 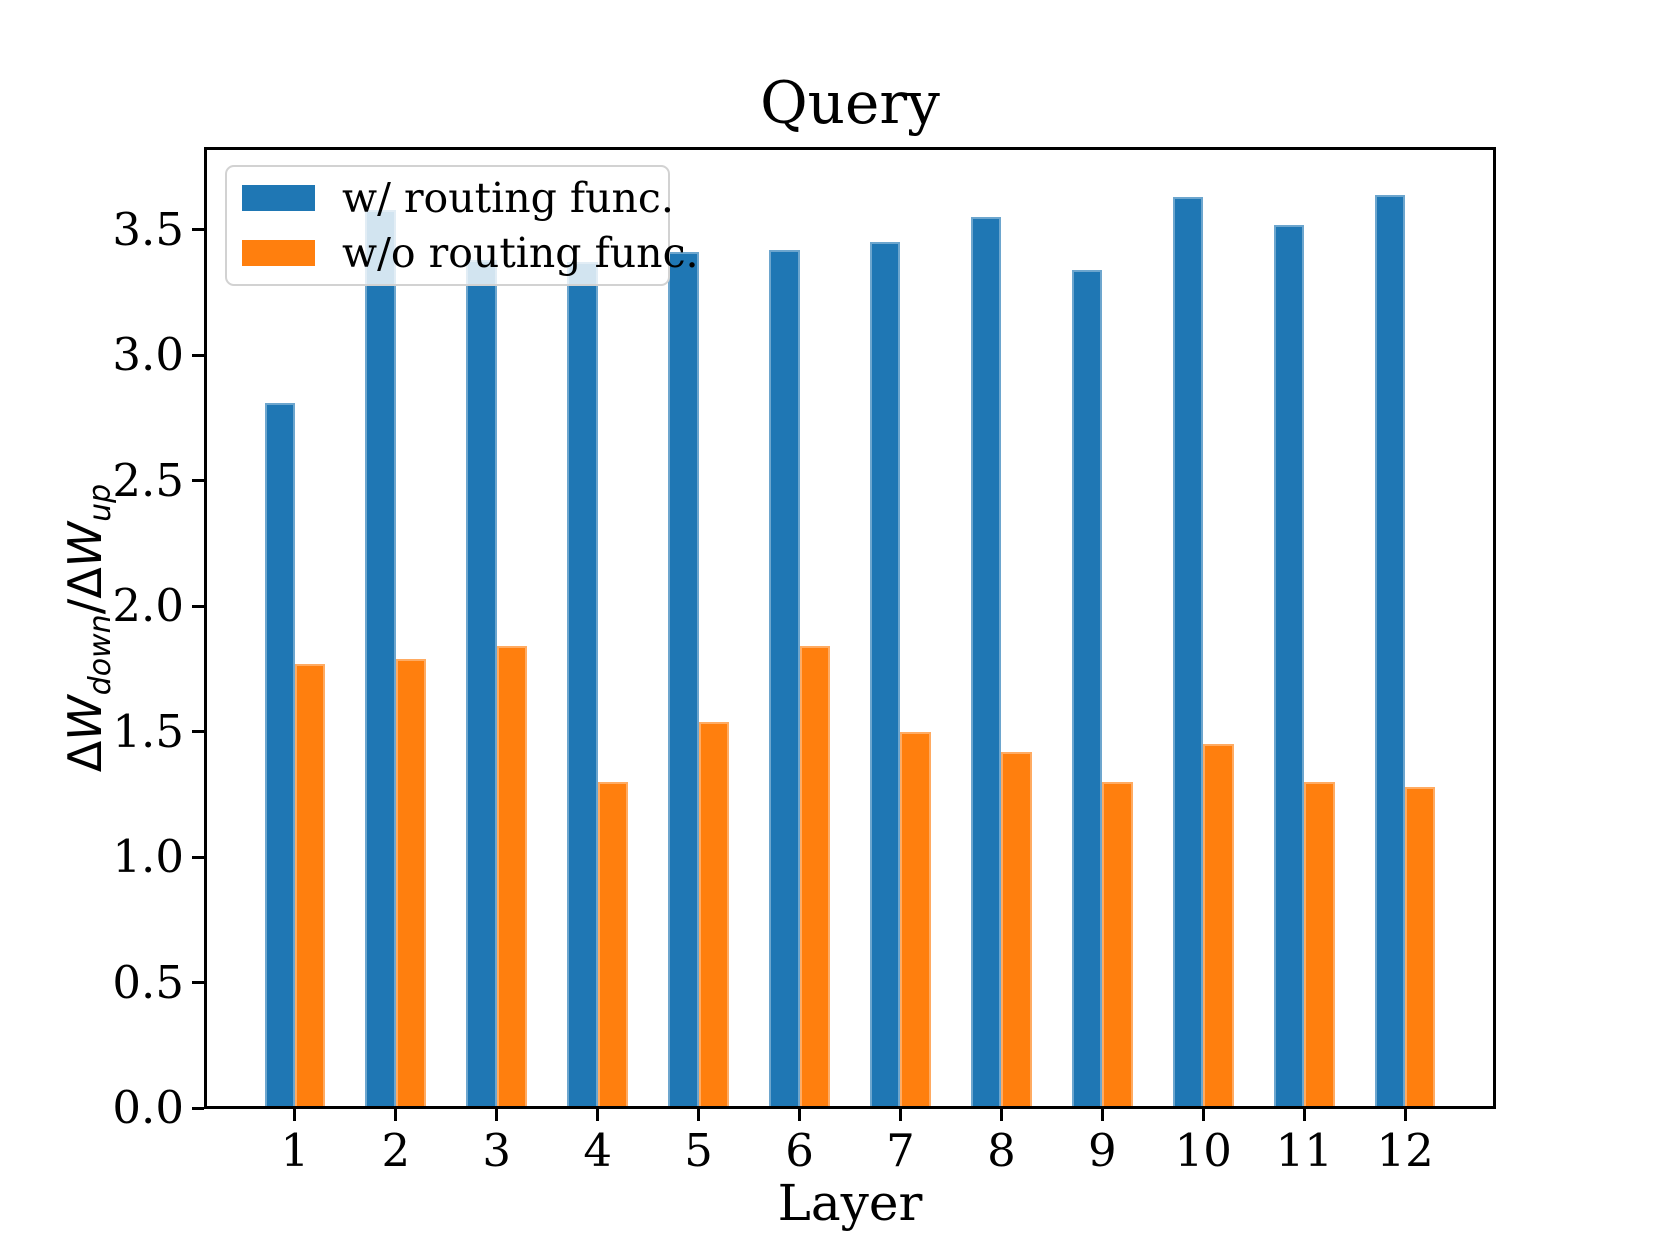 I want to click on ylabel-delta2: Δ, so click(x=85, y=583).